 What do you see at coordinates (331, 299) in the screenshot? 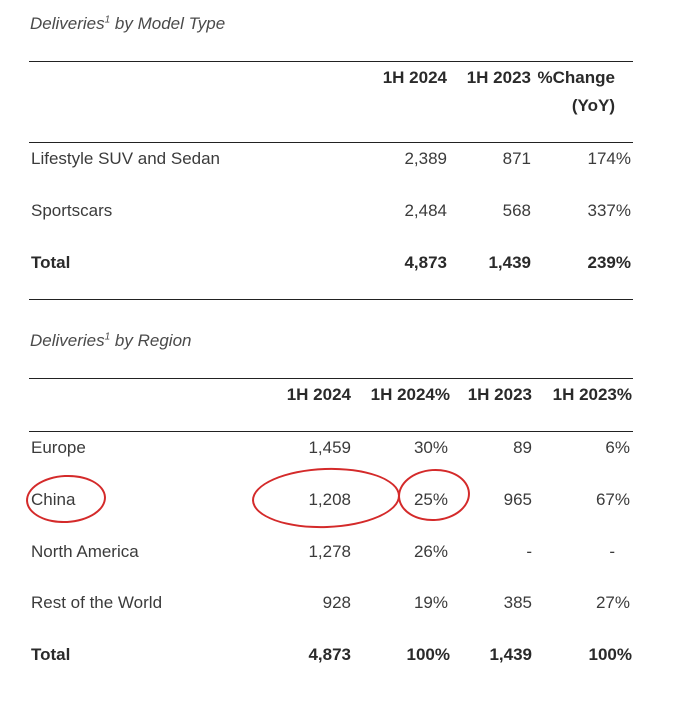
I see `table-bottom-rule` at bounding box center [331, 299].